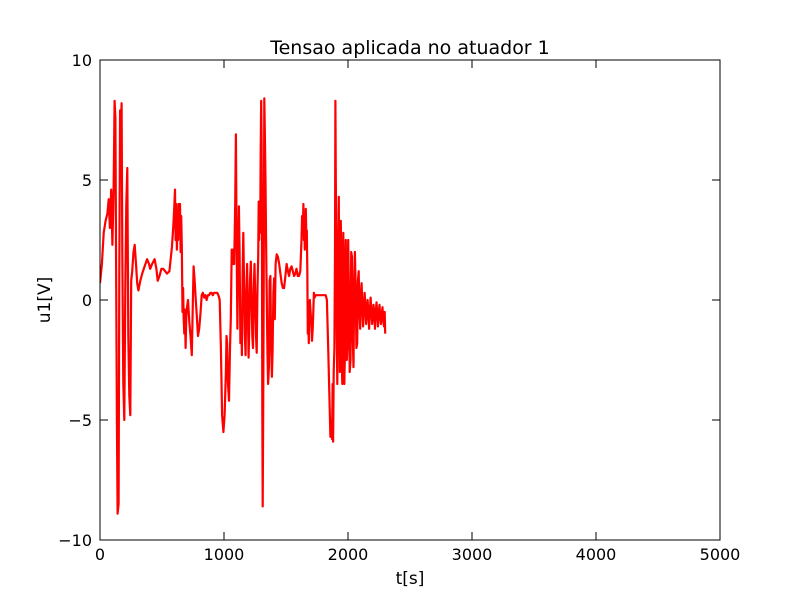 This screenshot has width=800, height=604. Describe the element at coordinates (45, 300) in the screenshot. I see `y-axis-label: u1[V]` at that location.